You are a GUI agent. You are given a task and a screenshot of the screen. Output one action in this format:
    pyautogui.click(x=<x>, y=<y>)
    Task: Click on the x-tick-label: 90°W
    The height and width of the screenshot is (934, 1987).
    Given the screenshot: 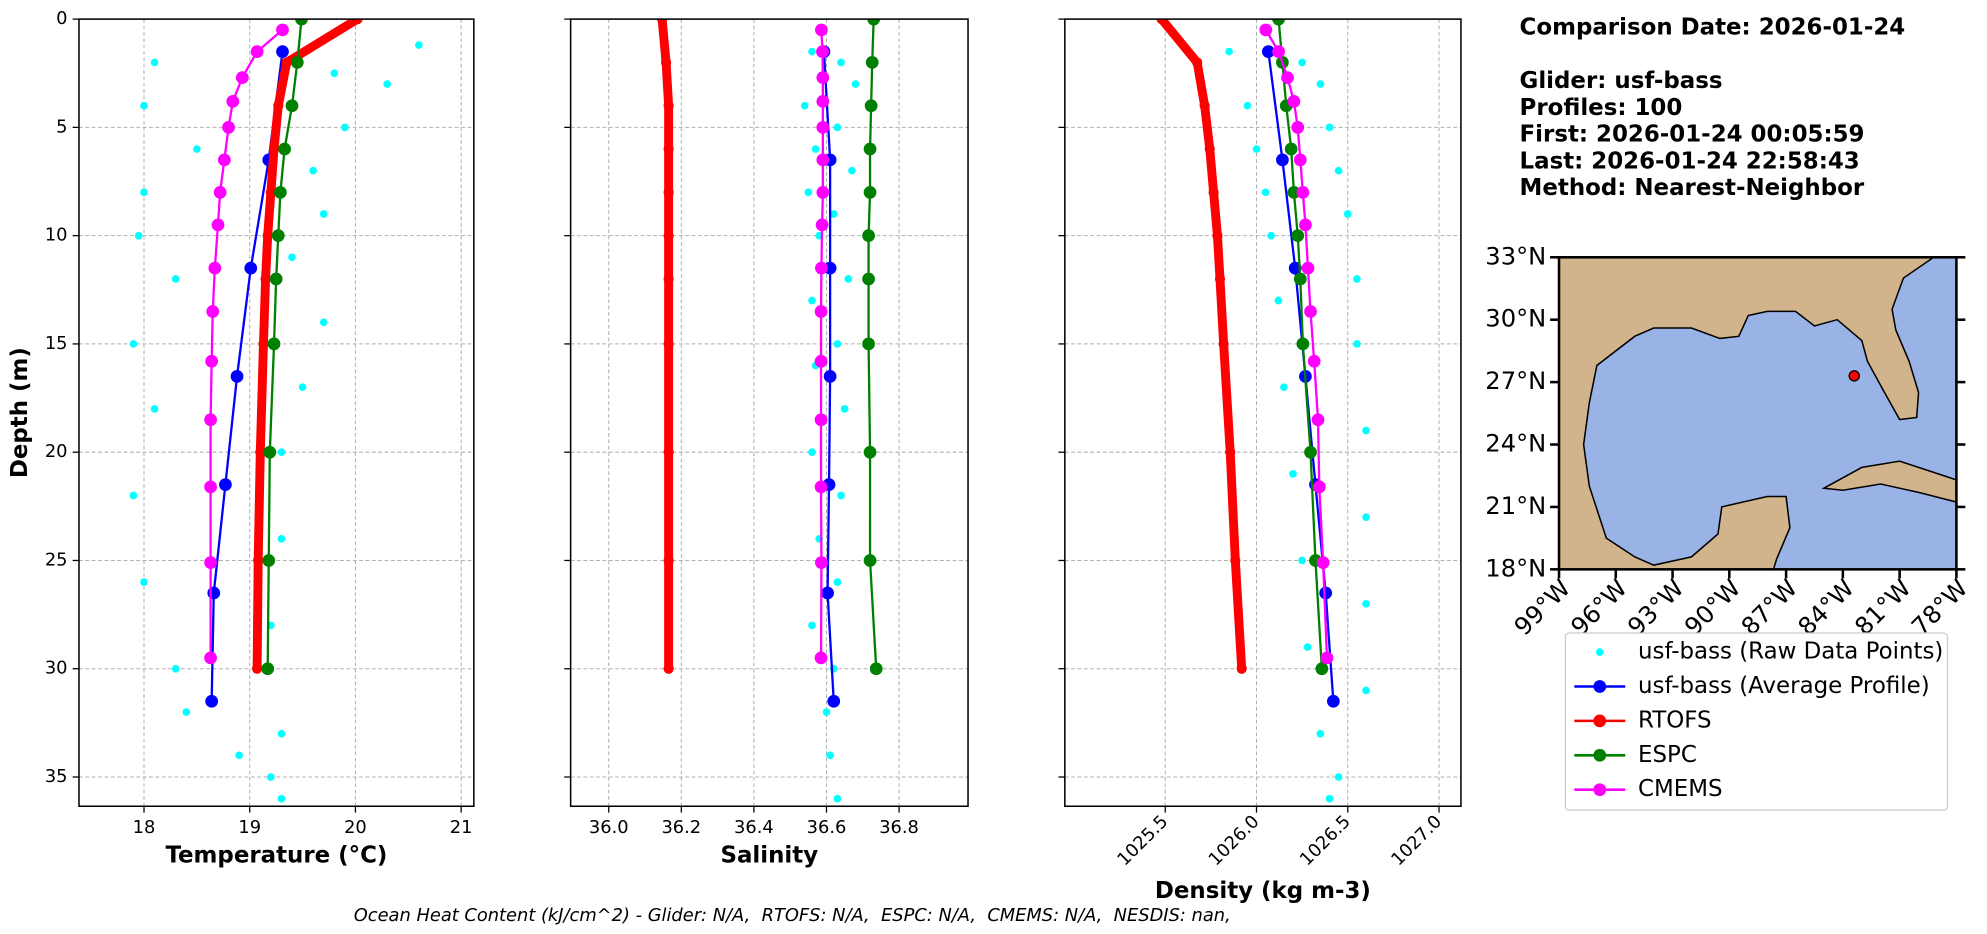 What is the action you would take?
    pyautogui.click(x=1712, y=607)
    